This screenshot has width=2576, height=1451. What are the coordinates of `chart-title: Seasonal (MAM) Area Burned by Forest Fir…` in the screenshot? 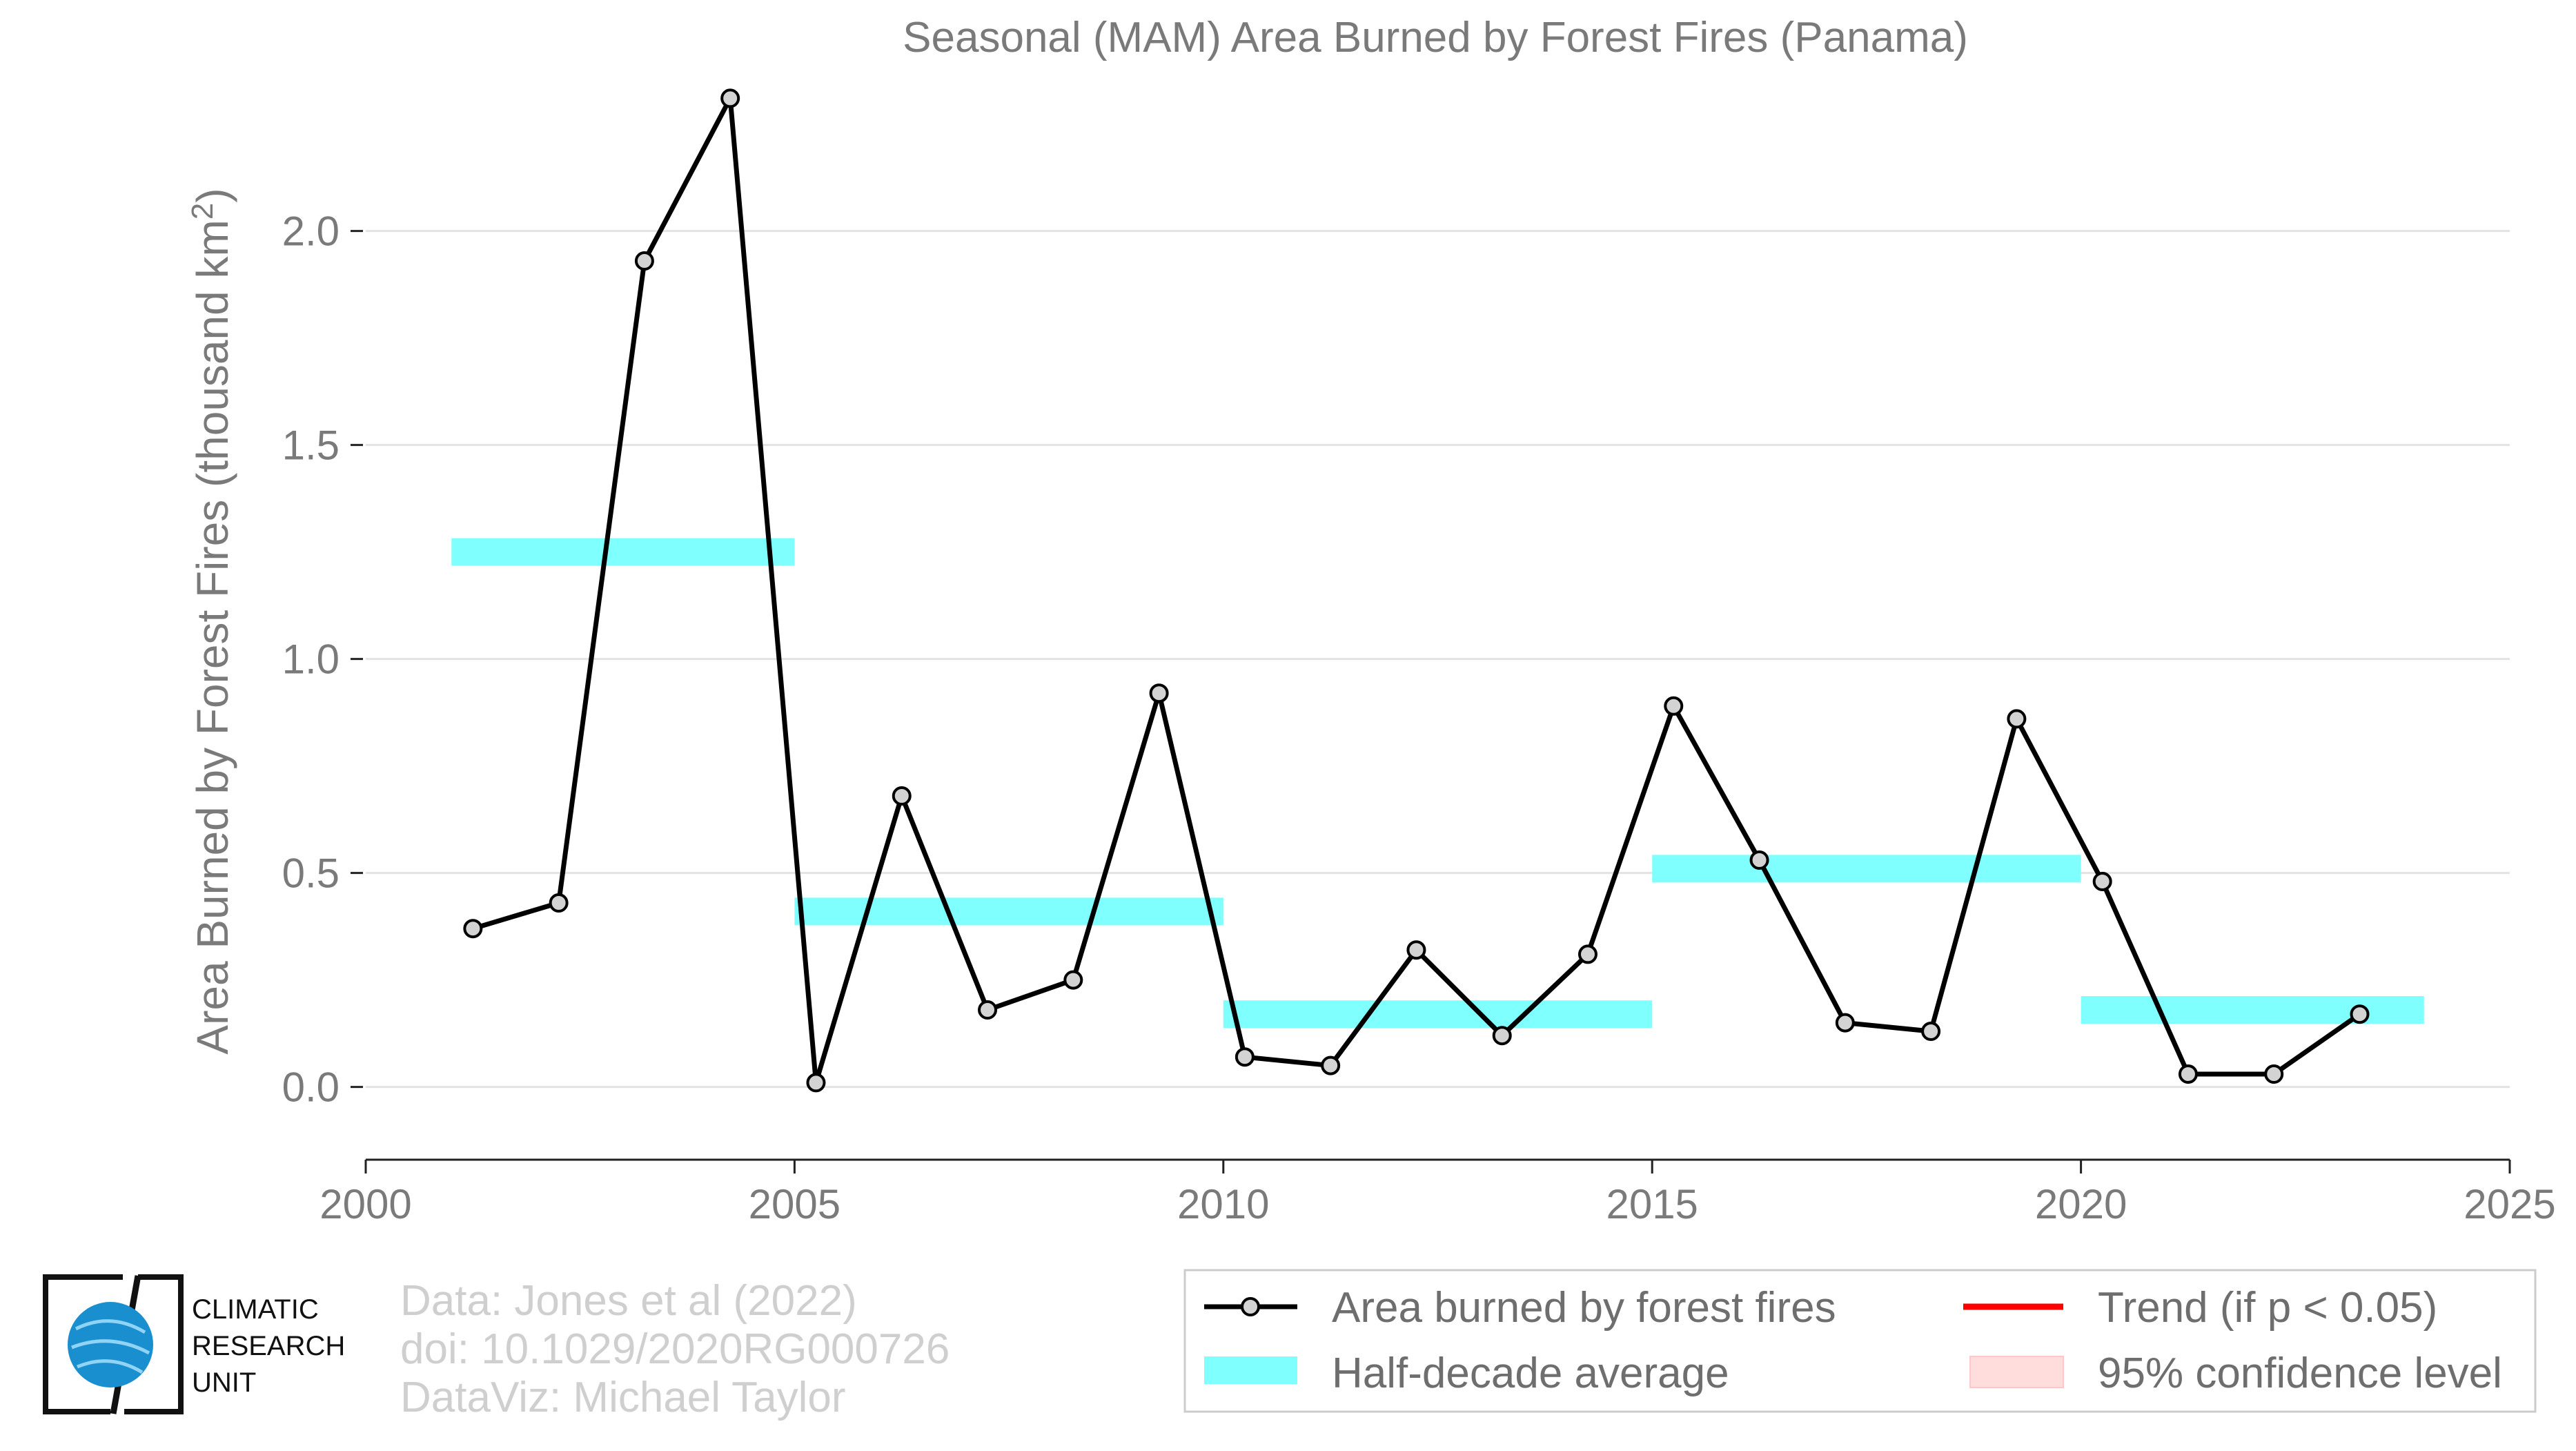 It's located at (1435, 38).